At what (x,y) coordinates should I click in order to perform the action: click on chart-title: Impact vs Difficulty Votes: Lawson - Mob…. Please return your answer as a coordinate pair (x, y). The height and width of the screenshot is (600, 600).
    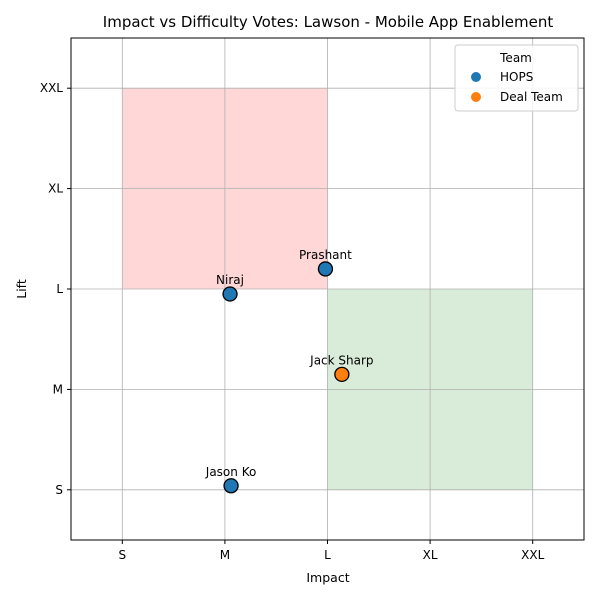
    Looking at the image, I should click on (328, 22).